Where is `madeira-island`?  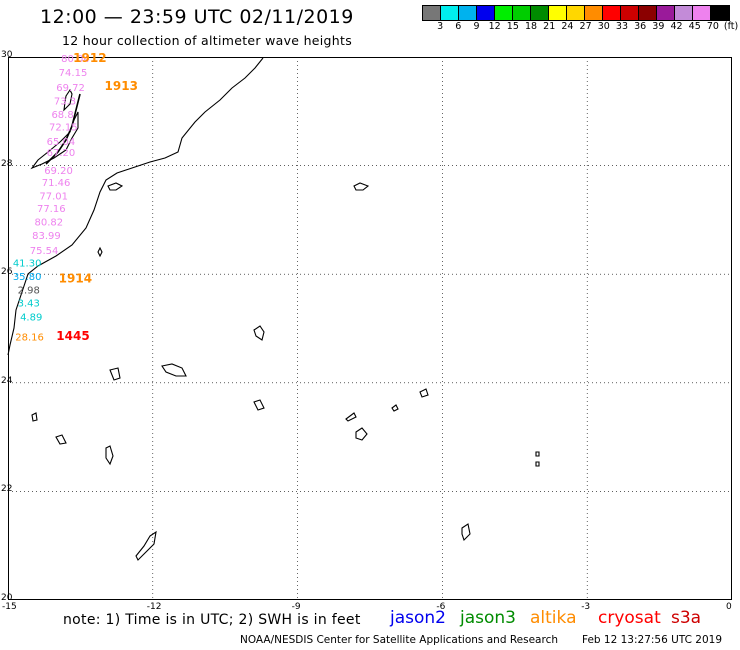
madeira-island is located at coordinates (361, 186).